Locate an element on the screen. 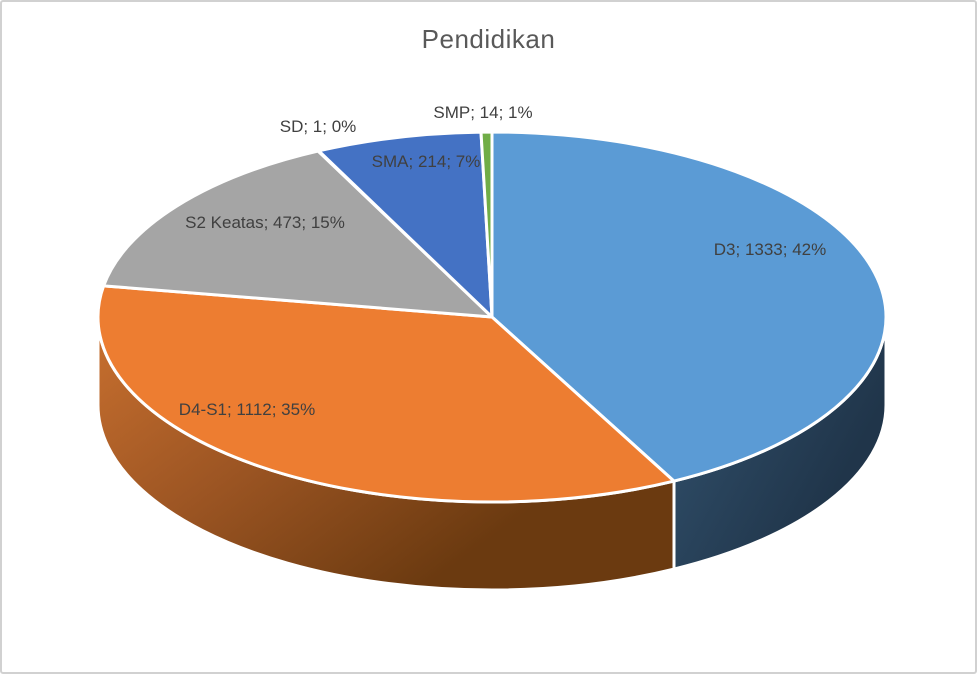 The width and height of the screenshot is (977, 674). data-label-S2 Keatas: S2 Keatas; 473; 15% is located at coordinates (265, 222).